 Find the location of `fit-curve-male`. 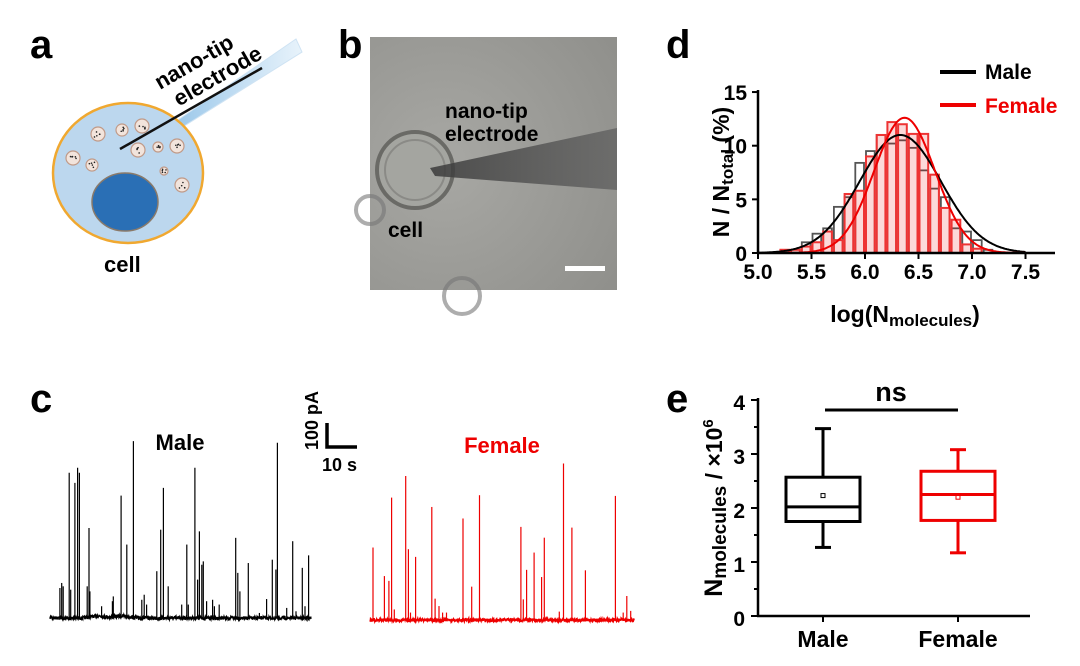

fit-curve-male is located at coordinates (892, 194).